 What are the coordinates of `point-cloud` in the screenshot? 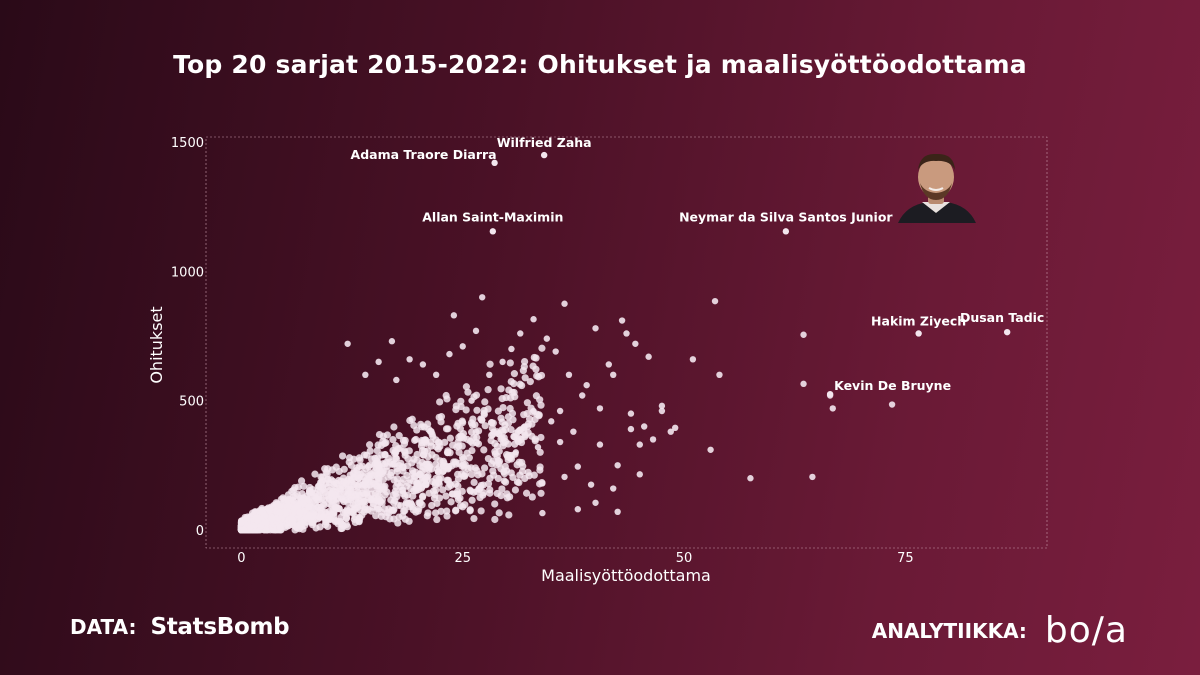 It's located at (391, 439).